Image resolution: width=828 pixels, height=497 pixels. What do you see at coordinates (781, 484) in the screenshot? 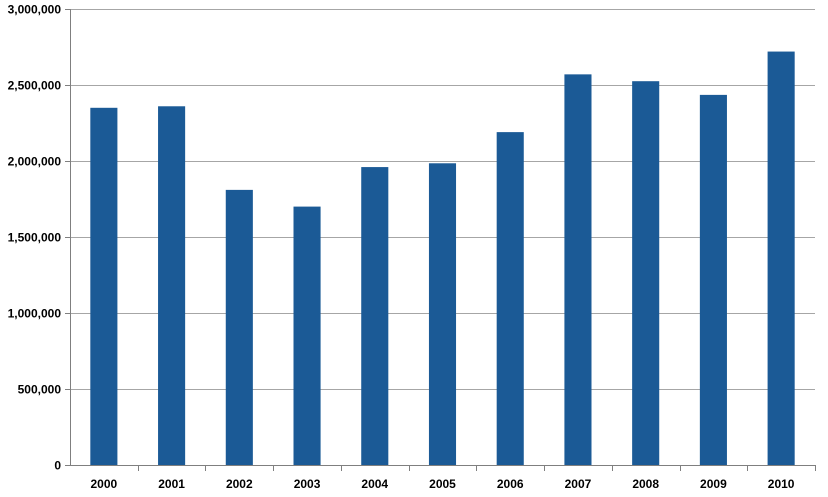
I see `x-tick-label: 2010` at bounding box center [781, 484].